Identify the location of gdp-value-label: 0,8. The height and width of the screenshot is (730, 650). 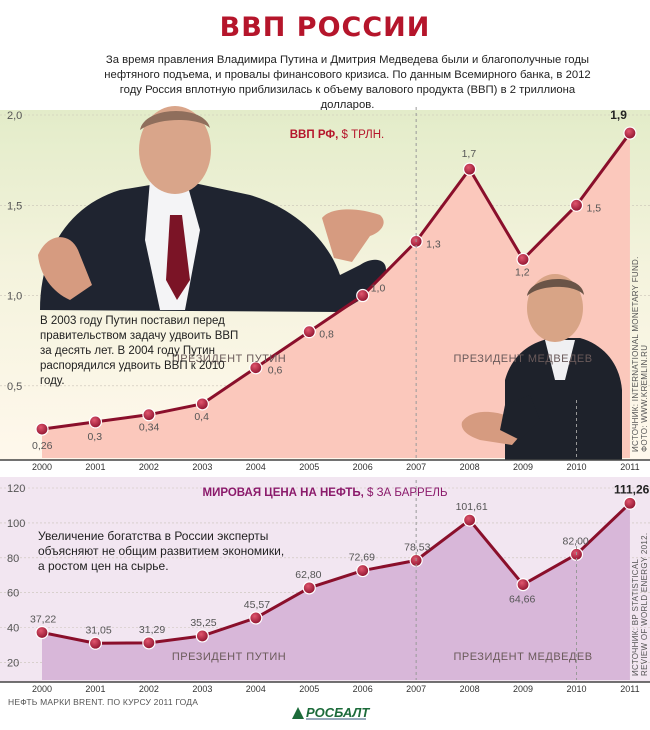
(326, 335).